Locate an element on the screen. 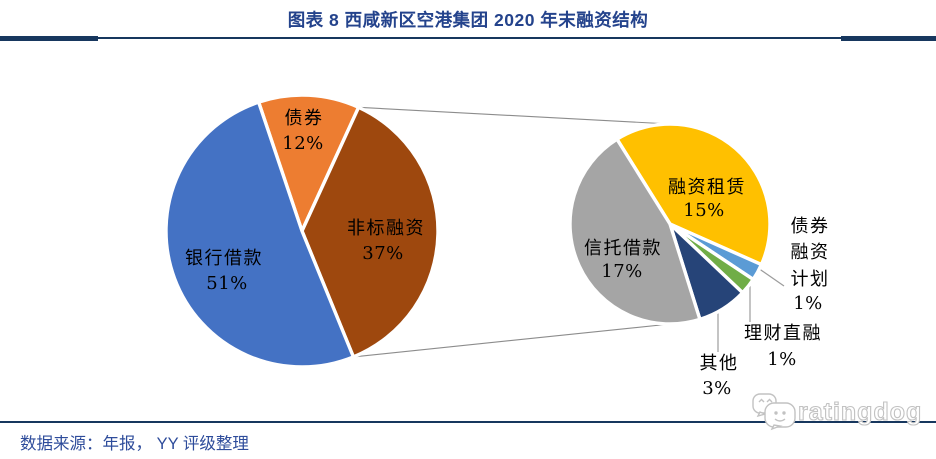  value-bank-loans: 51% is located at coordinates (227, 283).